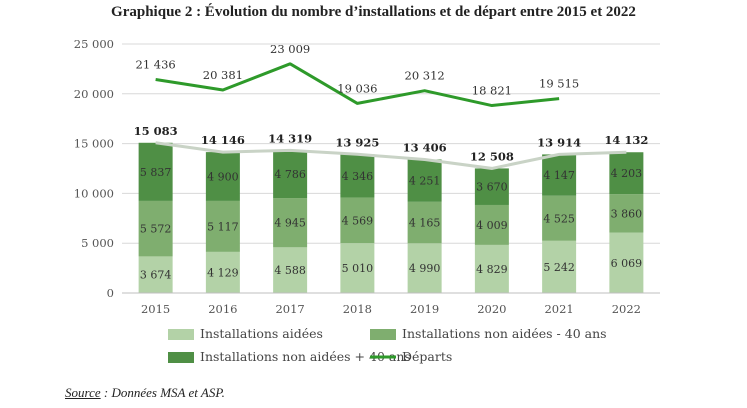  Describe the element at coordinates (156, 131) in the screenshot. I see `total-label: 15 083` at that location.